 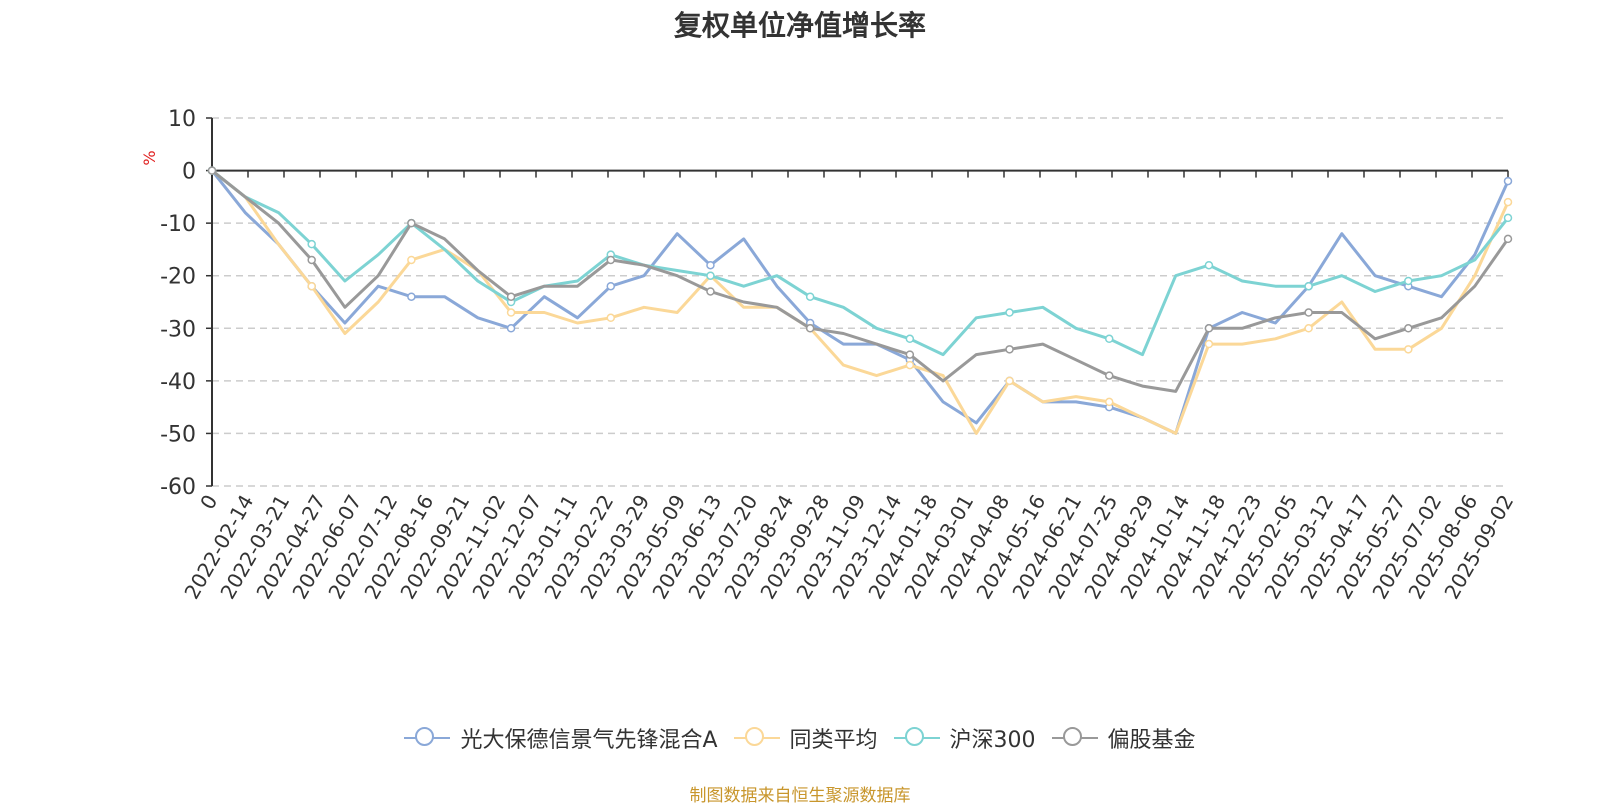 I want to click on legend-label: 同类平均, so click(x=833, y=740).